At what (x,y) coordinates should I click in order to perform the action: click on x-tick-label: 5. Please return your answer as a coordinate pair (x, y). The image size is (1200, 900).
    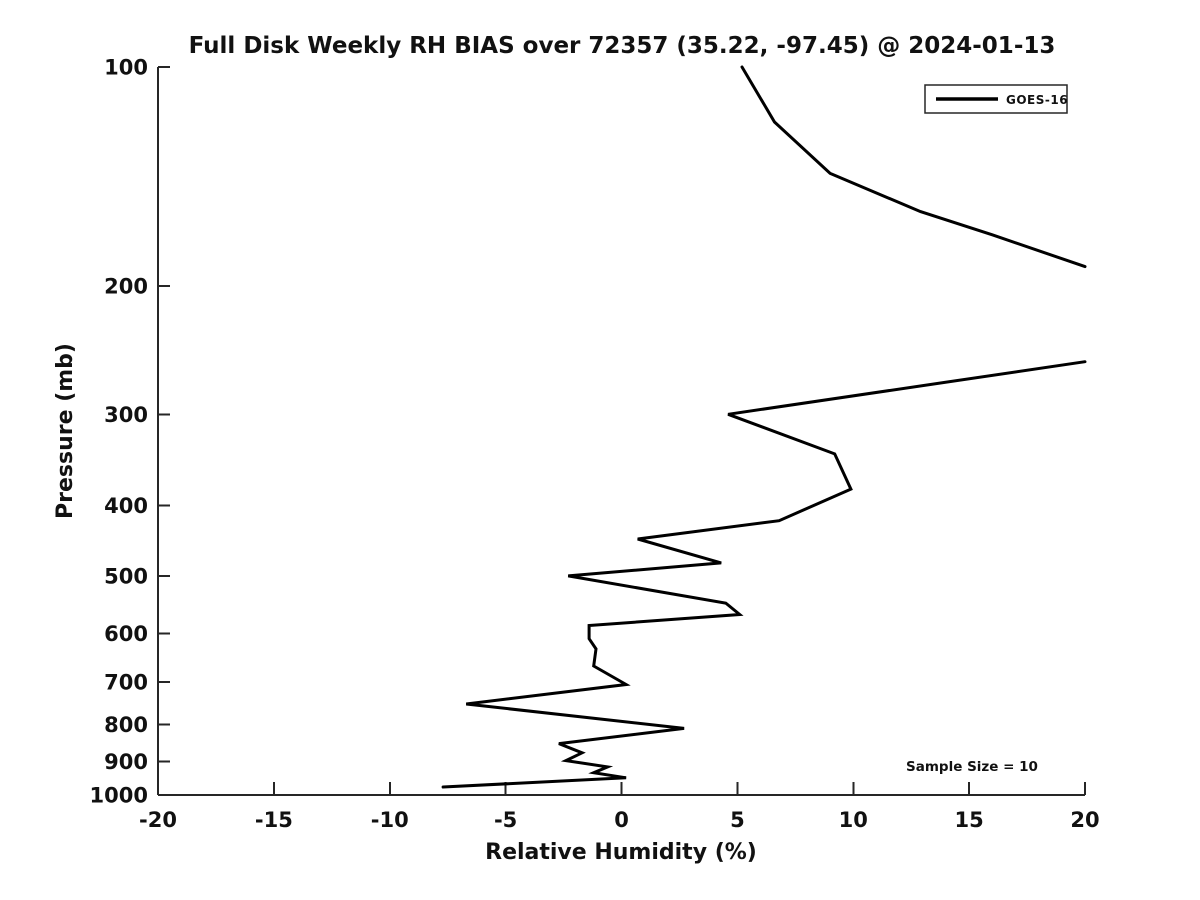
    Looking at the image, I should click on (737, 820).